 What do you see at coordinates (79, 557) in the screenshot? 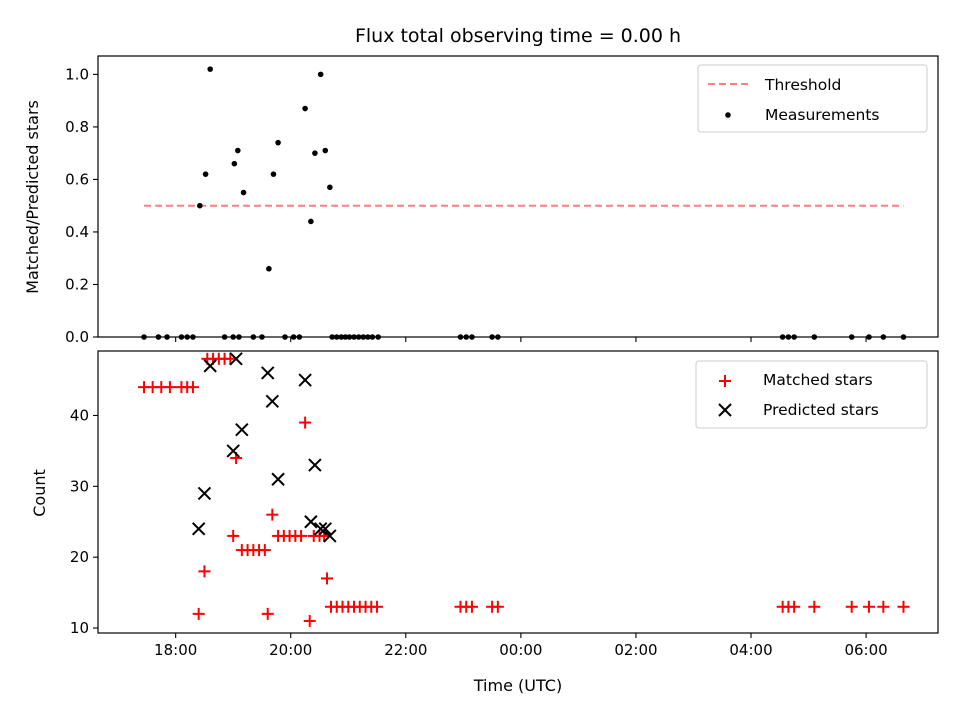
I see `bottom-y-tick-label: 20` at bounding box center [79, 557].